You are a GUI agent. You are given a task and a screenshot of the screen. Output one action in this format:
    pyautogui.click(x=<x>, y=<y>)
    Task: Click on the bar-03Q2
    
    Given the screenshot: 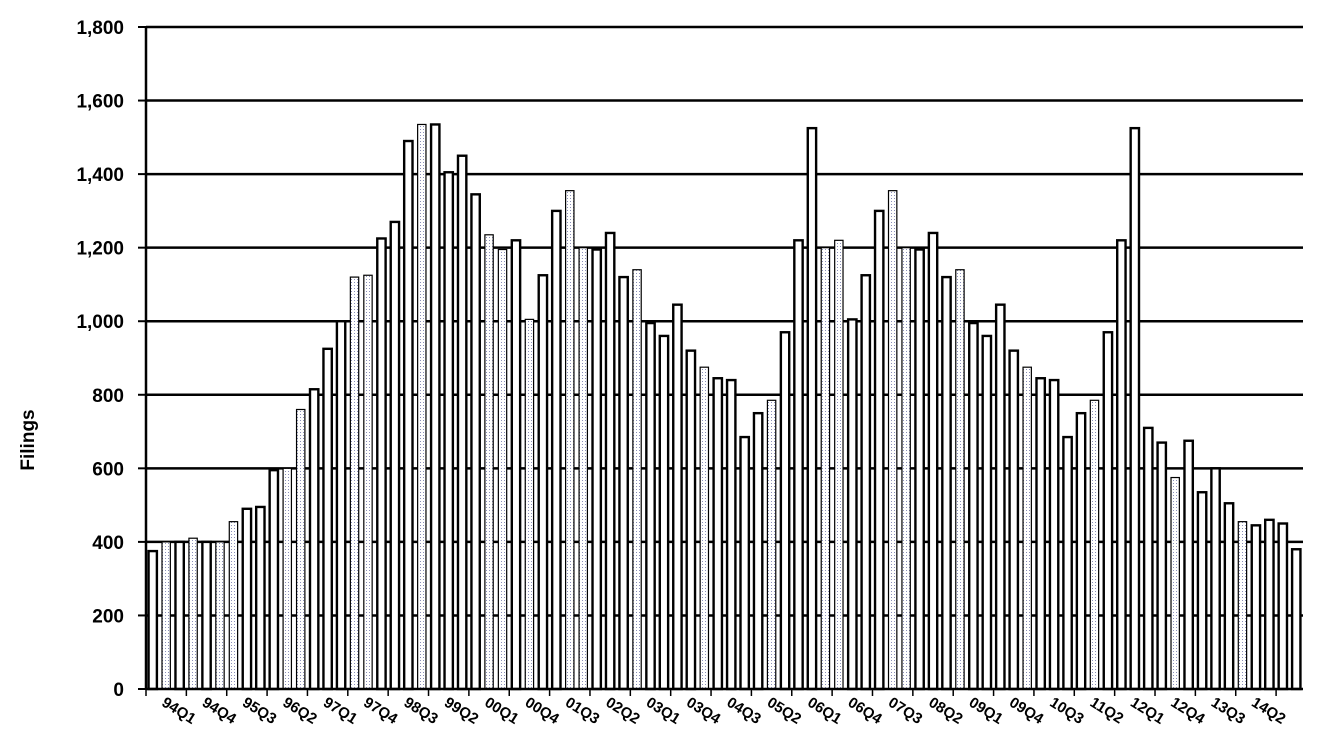 What is the action you would take?
    pyautogui.click(x=650, y=506)
    